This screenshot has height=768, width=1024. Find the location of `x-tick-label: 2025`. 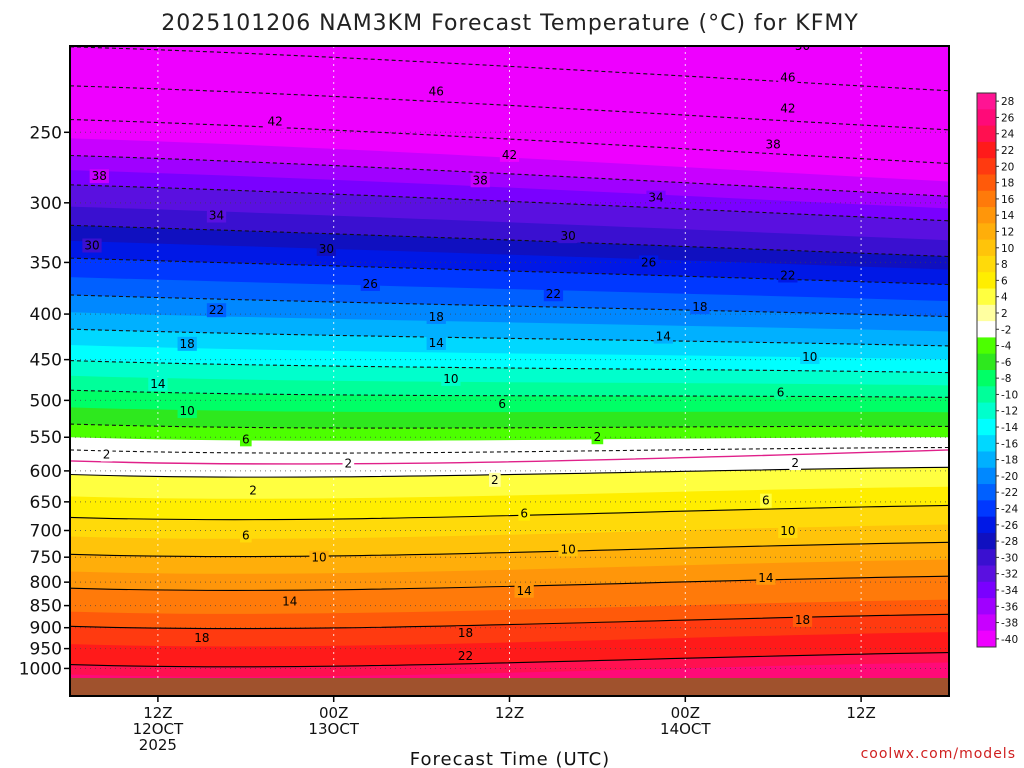

x-tick-label: 2025 is located at coordinates (158, 745).